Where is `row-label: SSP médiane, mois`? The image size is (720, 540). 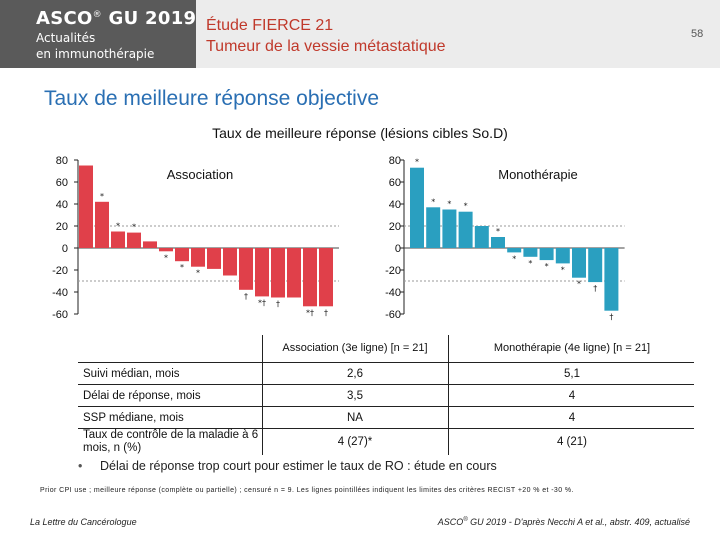 row-label: SSP médiane, mois is located at coordinates (133, 417).